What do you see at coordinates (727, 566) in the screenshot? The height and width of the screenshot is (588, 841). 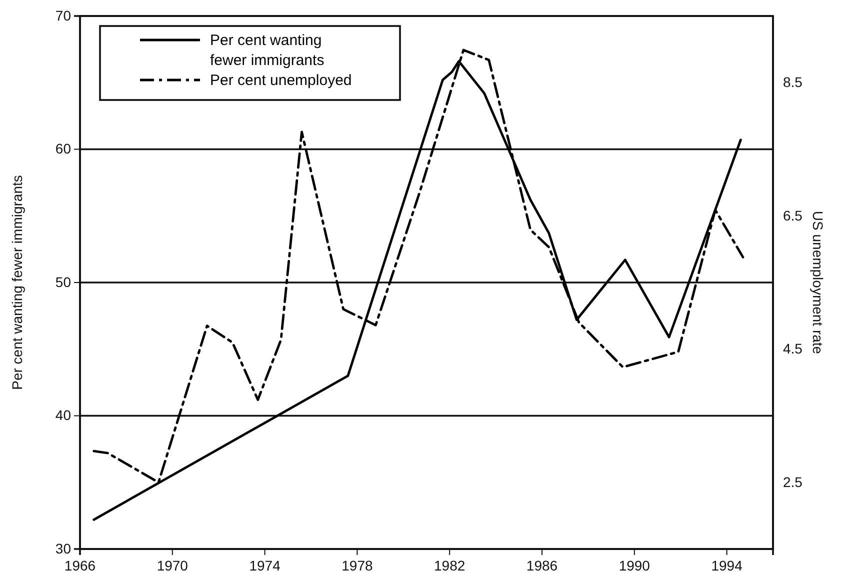 I see `x-tick-label: 1994` at bounding box center [727, 566].